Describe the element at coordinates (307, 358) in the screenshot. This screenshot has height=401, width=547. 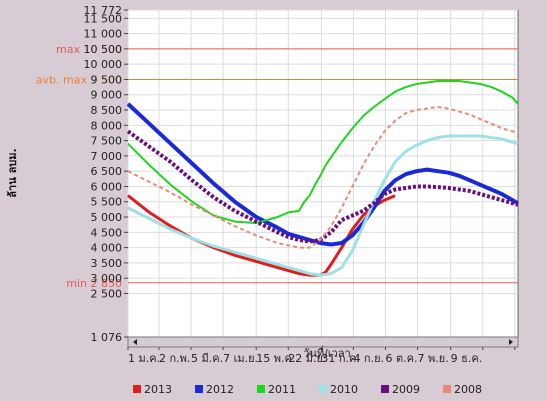
I see `x-tick-label: 22 มิ.ย.` at that location.